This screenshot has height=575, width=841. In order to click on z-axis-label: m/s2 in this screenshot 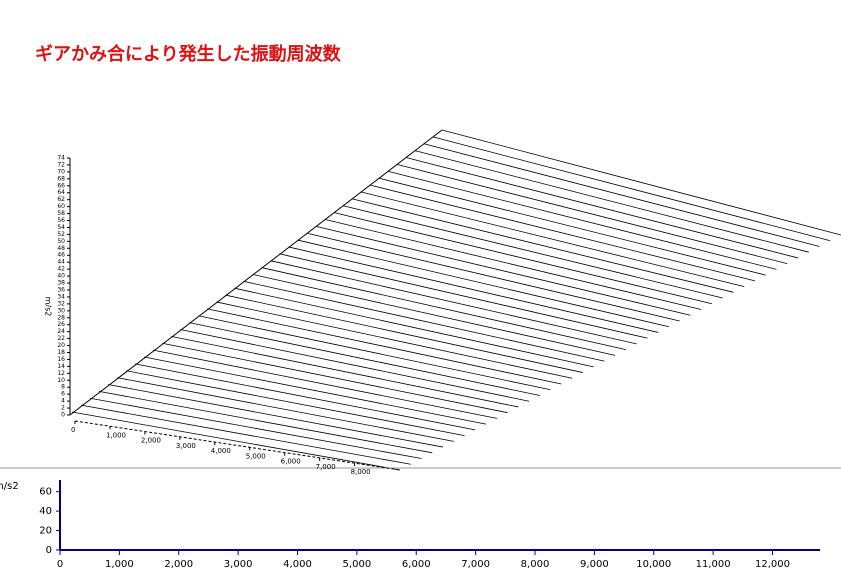, I will do `click(48, 307)`.